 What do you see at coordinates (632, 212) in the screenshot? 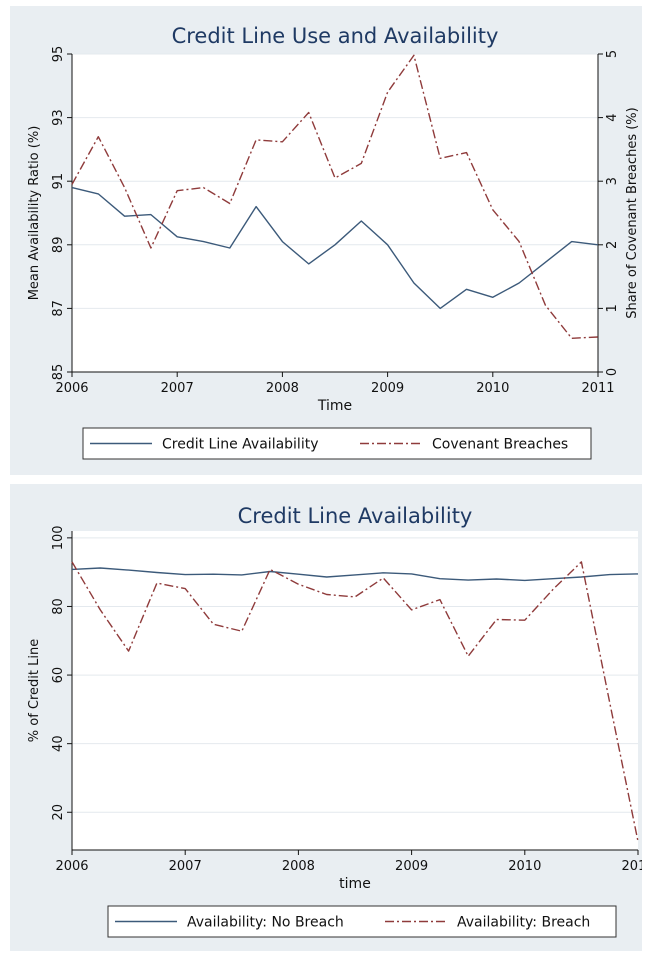
I see `y2-axis-title: Share of Covenant Breaches (%)` at bounding box center [632, 212].